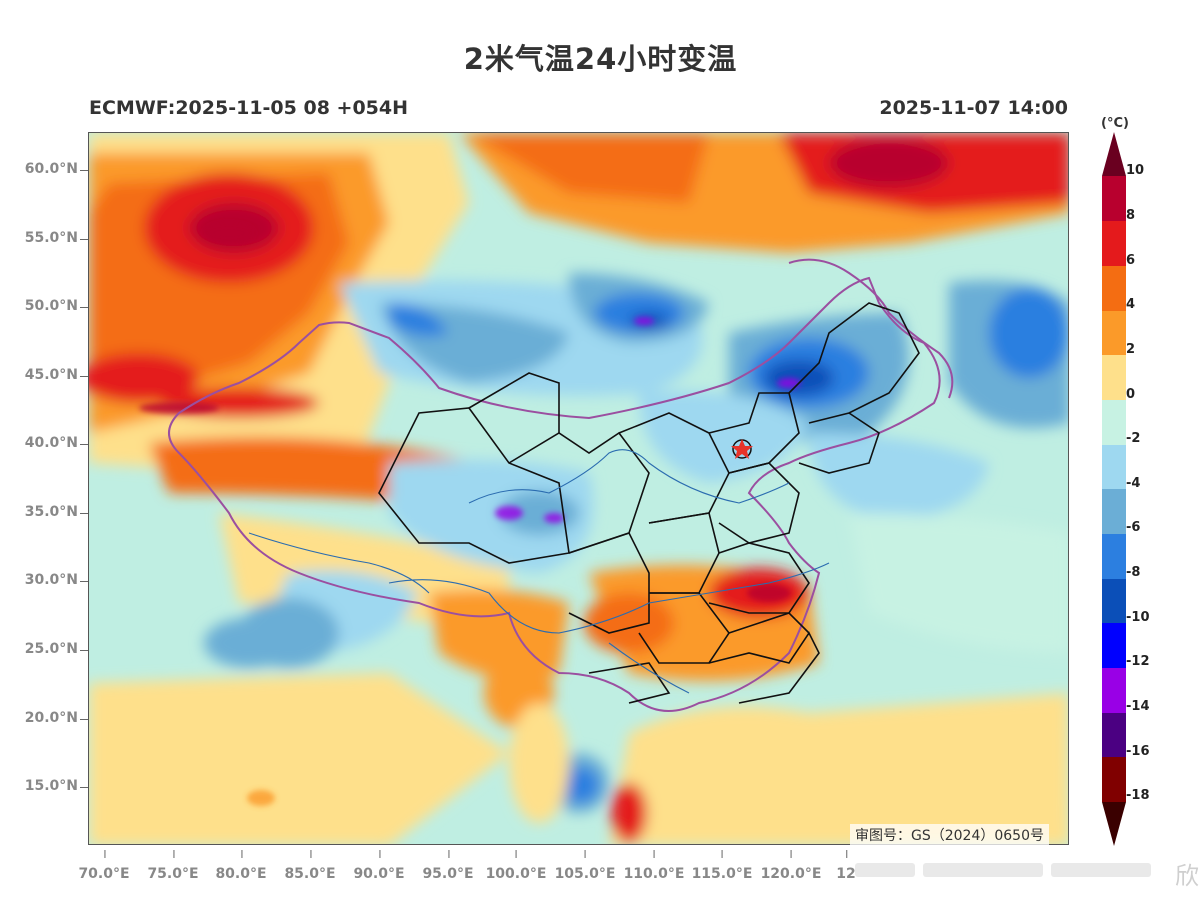  I want to click on valid-time-label: 2025-11-07 14:00, so click(973, 108).